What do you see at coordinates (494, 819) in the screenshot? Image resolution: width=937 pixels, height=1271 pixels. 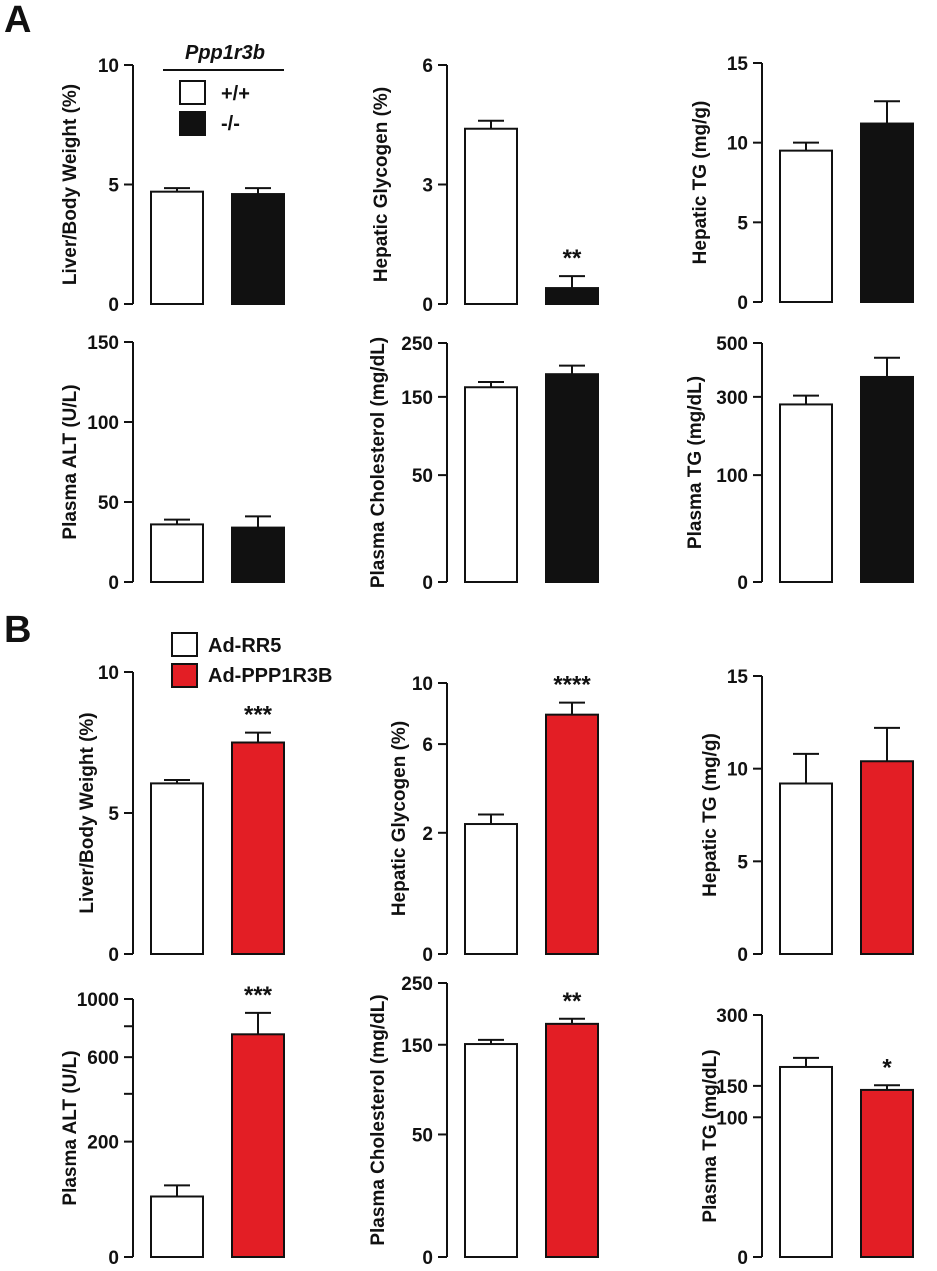 I see `chart-8: 0 2 6 10 Hepatic Glycogen (%) ****` at bounding box center [494, 819].